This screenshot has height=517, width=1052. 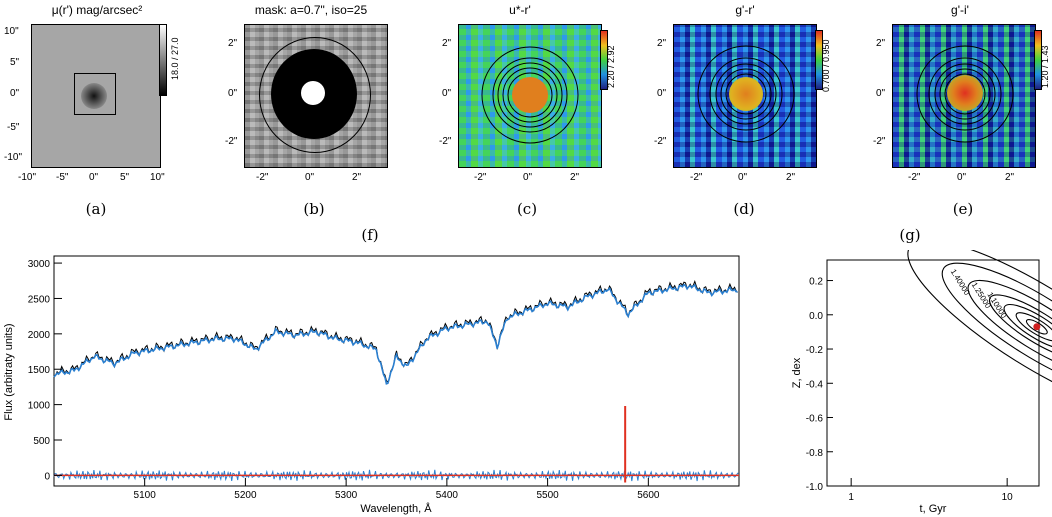 I want to click on panel-a-colorbar, so click(x=163, y=60).